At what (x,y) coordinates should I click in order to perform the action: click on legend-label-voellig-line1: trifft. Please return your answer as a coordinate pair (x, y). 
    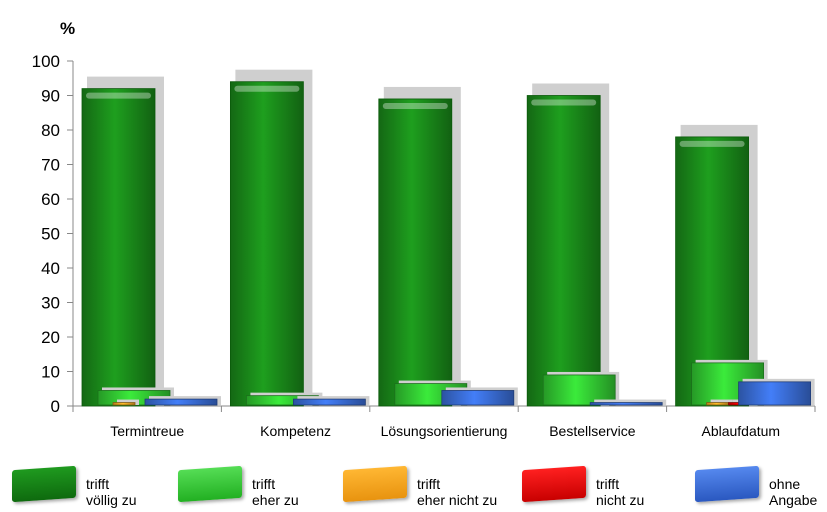
    Looking at the image, I should click on (98, 484).